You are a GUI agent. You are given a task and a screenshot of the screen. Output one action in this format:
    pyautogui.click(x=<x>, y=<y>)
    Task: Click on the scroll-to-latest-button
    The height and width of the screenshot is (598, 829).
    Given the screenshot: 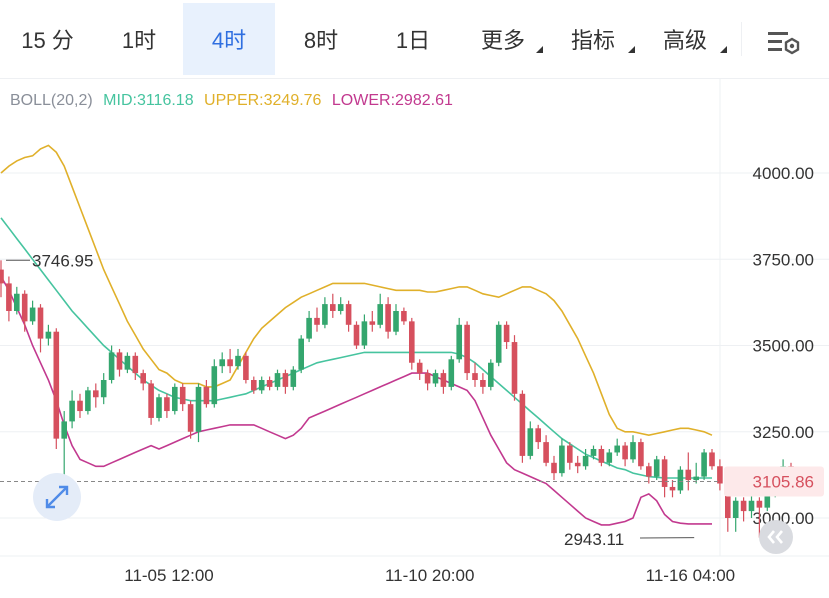 What is the action you would take?
    pyautogui.click(x=776, y=537)
    